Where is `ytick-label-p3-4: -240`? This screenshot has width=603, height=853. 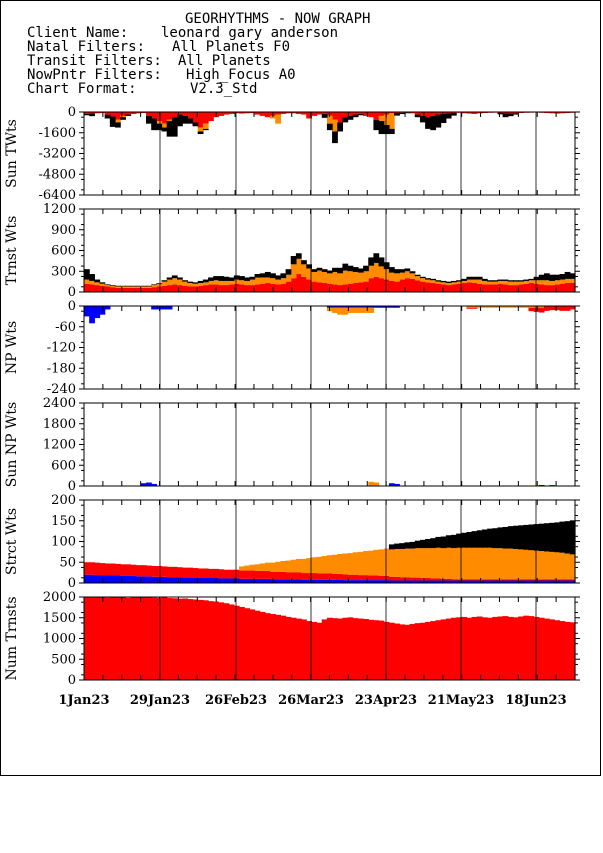
ytick-label-p3-4: -240 is located at coordinates (61, 389).